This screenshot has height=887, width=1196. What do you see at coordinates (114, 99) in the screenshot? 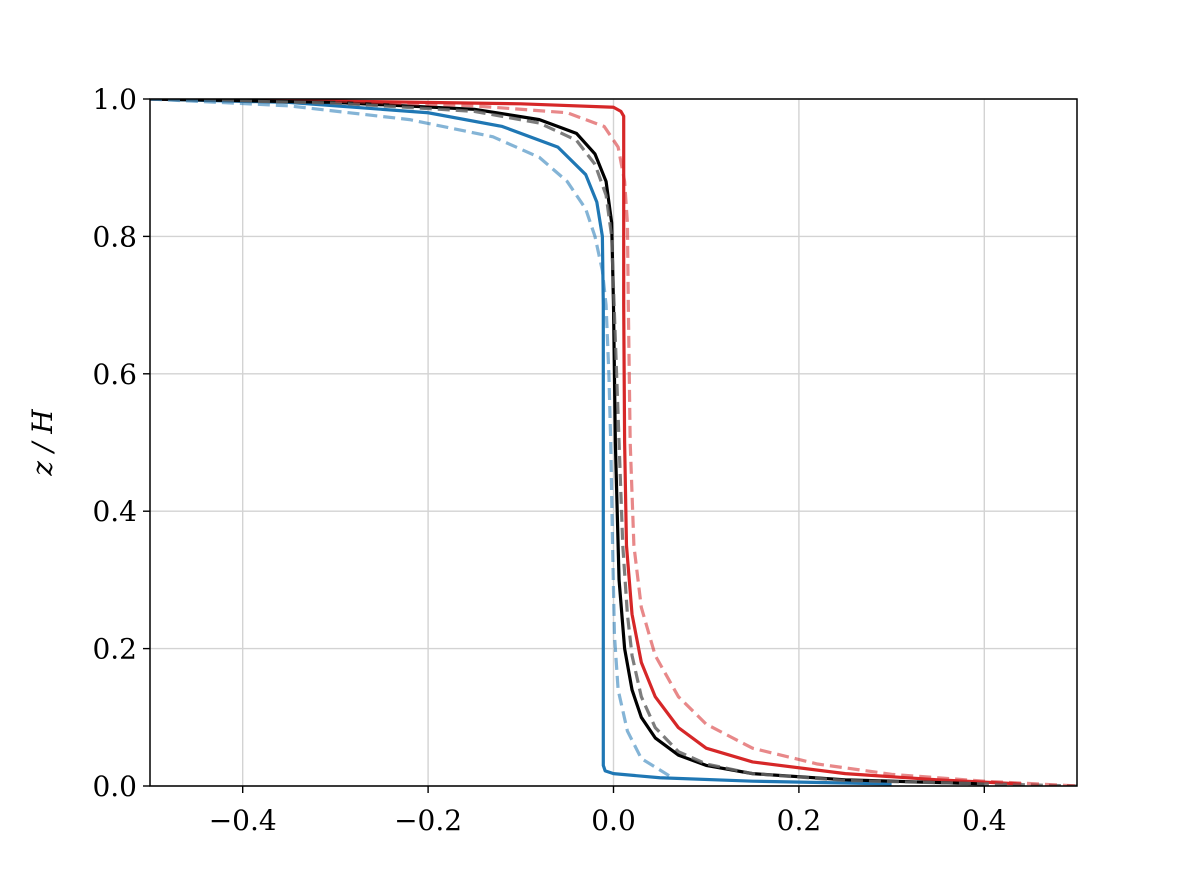
I see `y-tick-label: 1.0` at bounding box center [114, 99].